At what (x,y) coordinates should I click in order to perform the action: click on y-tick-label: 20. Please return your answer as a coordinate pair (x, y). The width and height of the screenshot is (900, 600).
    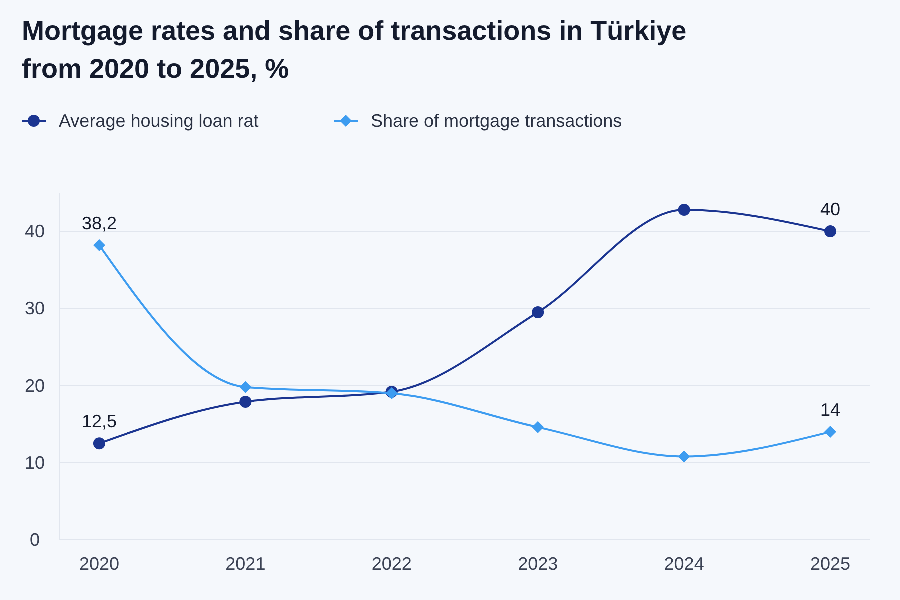
    Looking at the image, I should click on (35, 386).